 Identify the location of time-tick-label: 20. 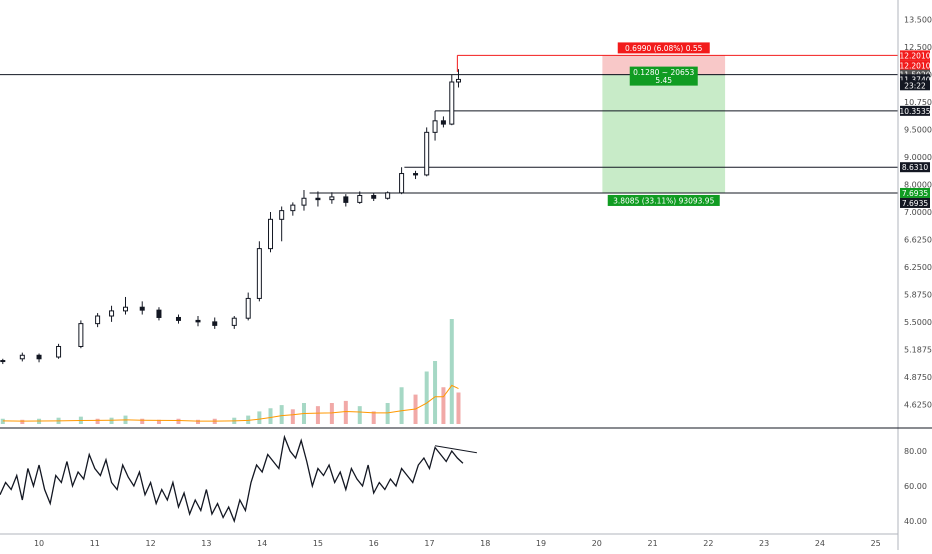
(597, 543).